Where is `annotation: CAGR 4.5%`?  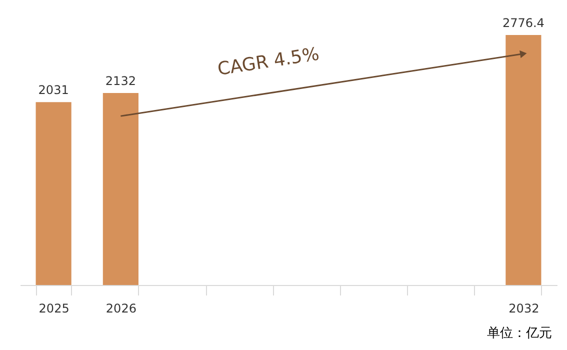 annotation: CAGR 4.5% is located at coordinates (268, 62).